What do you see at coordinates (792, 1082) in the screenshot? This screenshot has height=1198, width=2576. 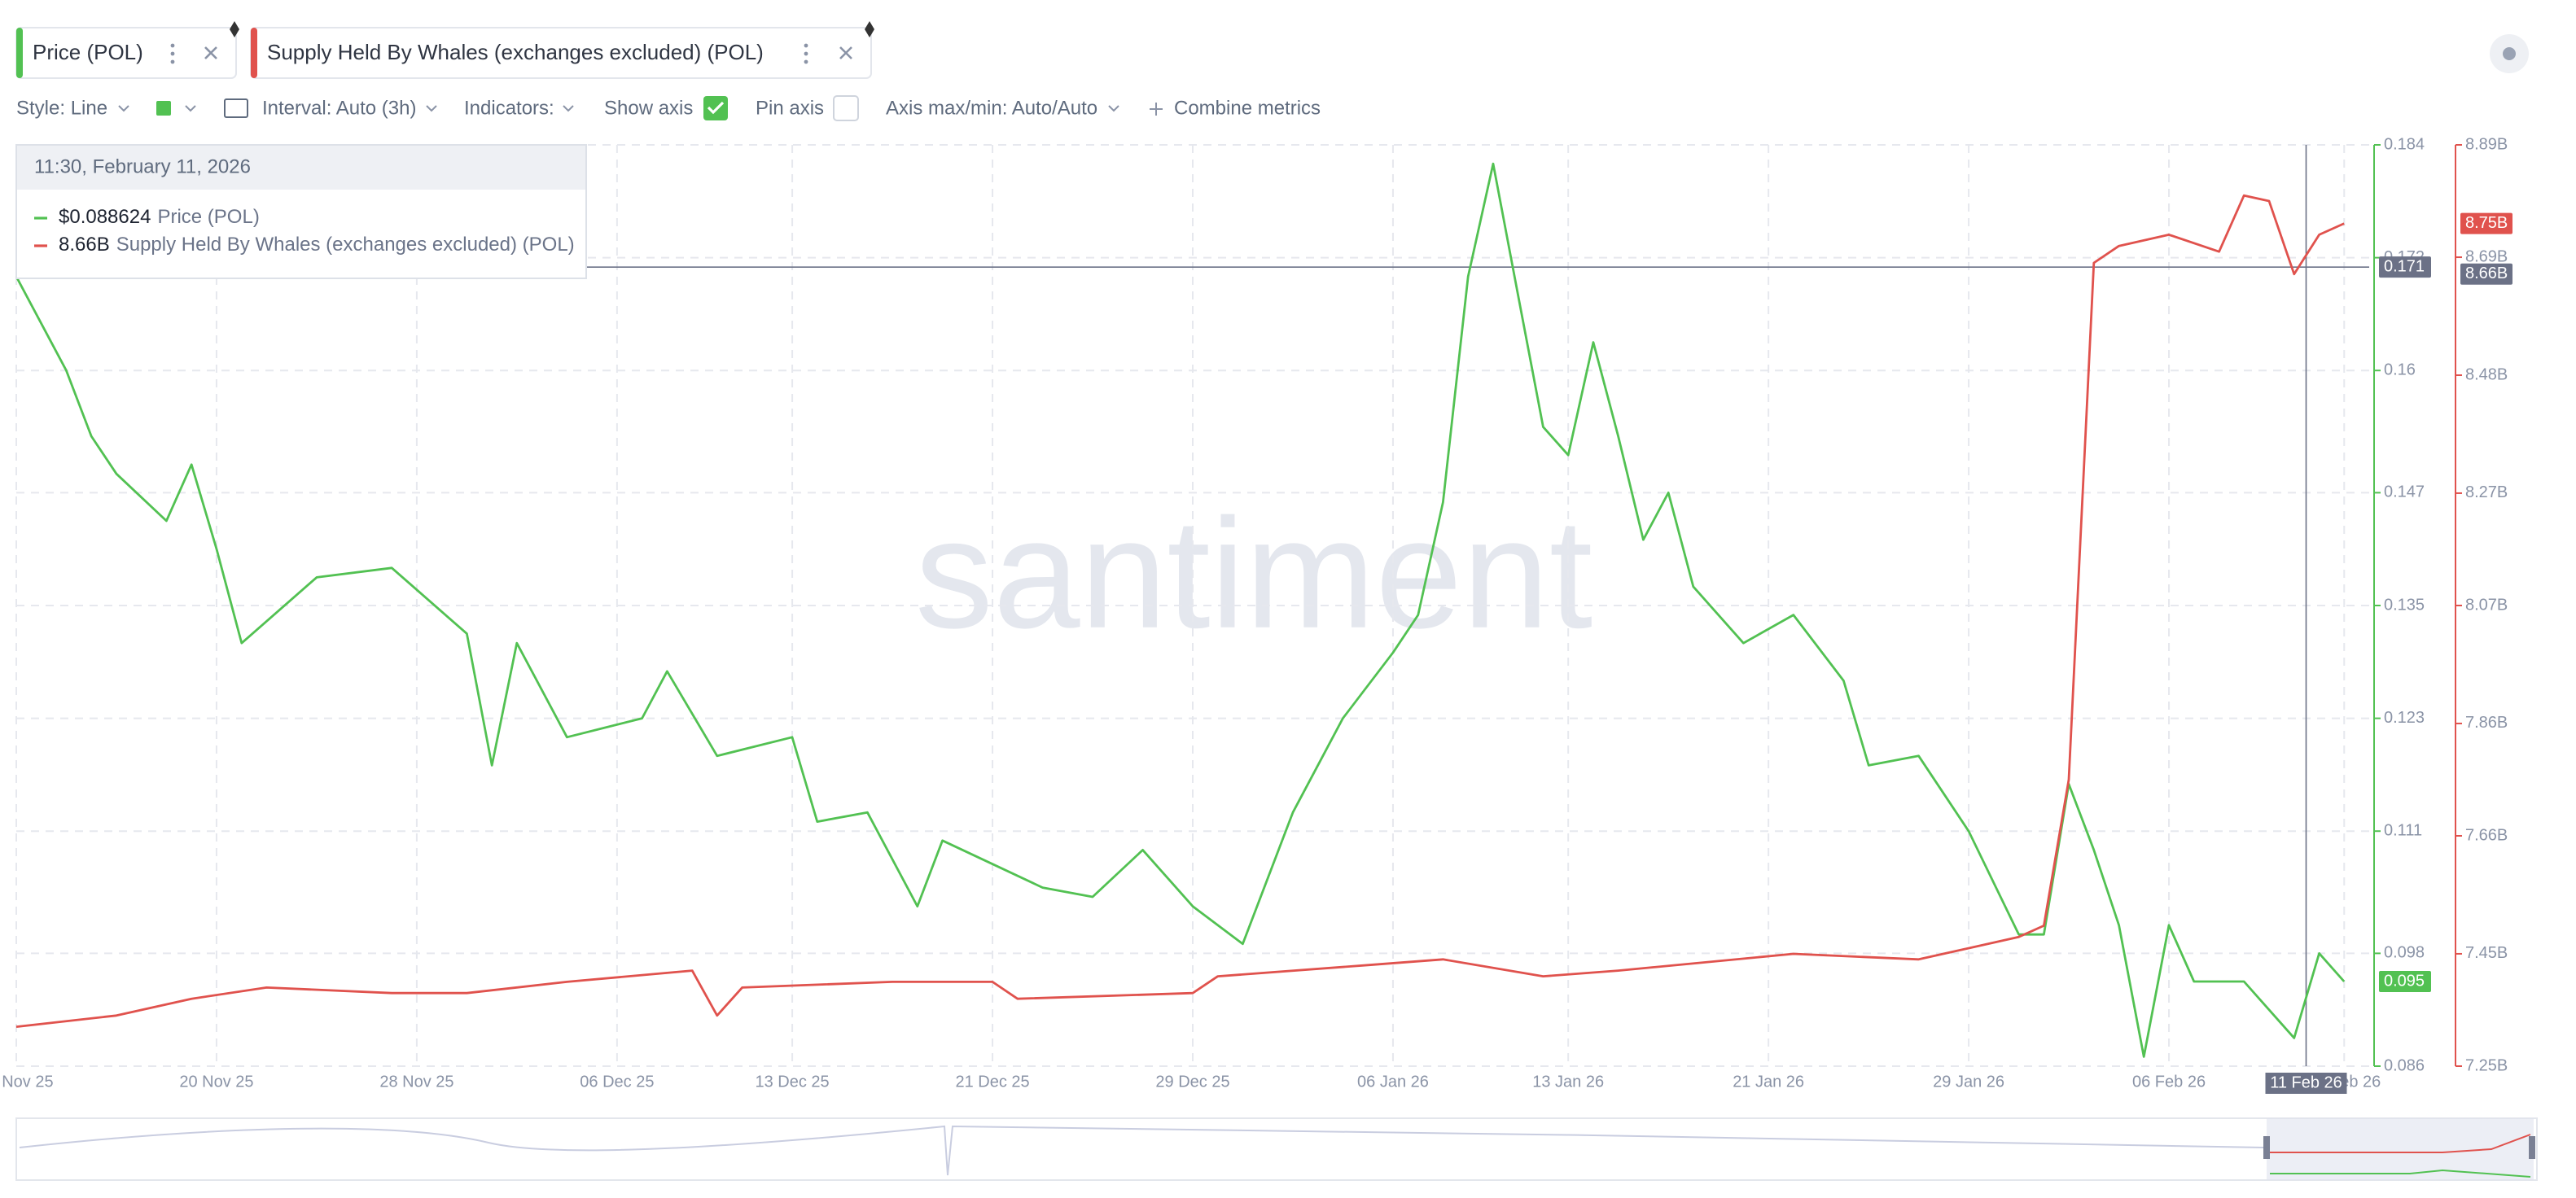 I see `x-tick-label: 13 Dec 25` at bounding box center [792, 1082].